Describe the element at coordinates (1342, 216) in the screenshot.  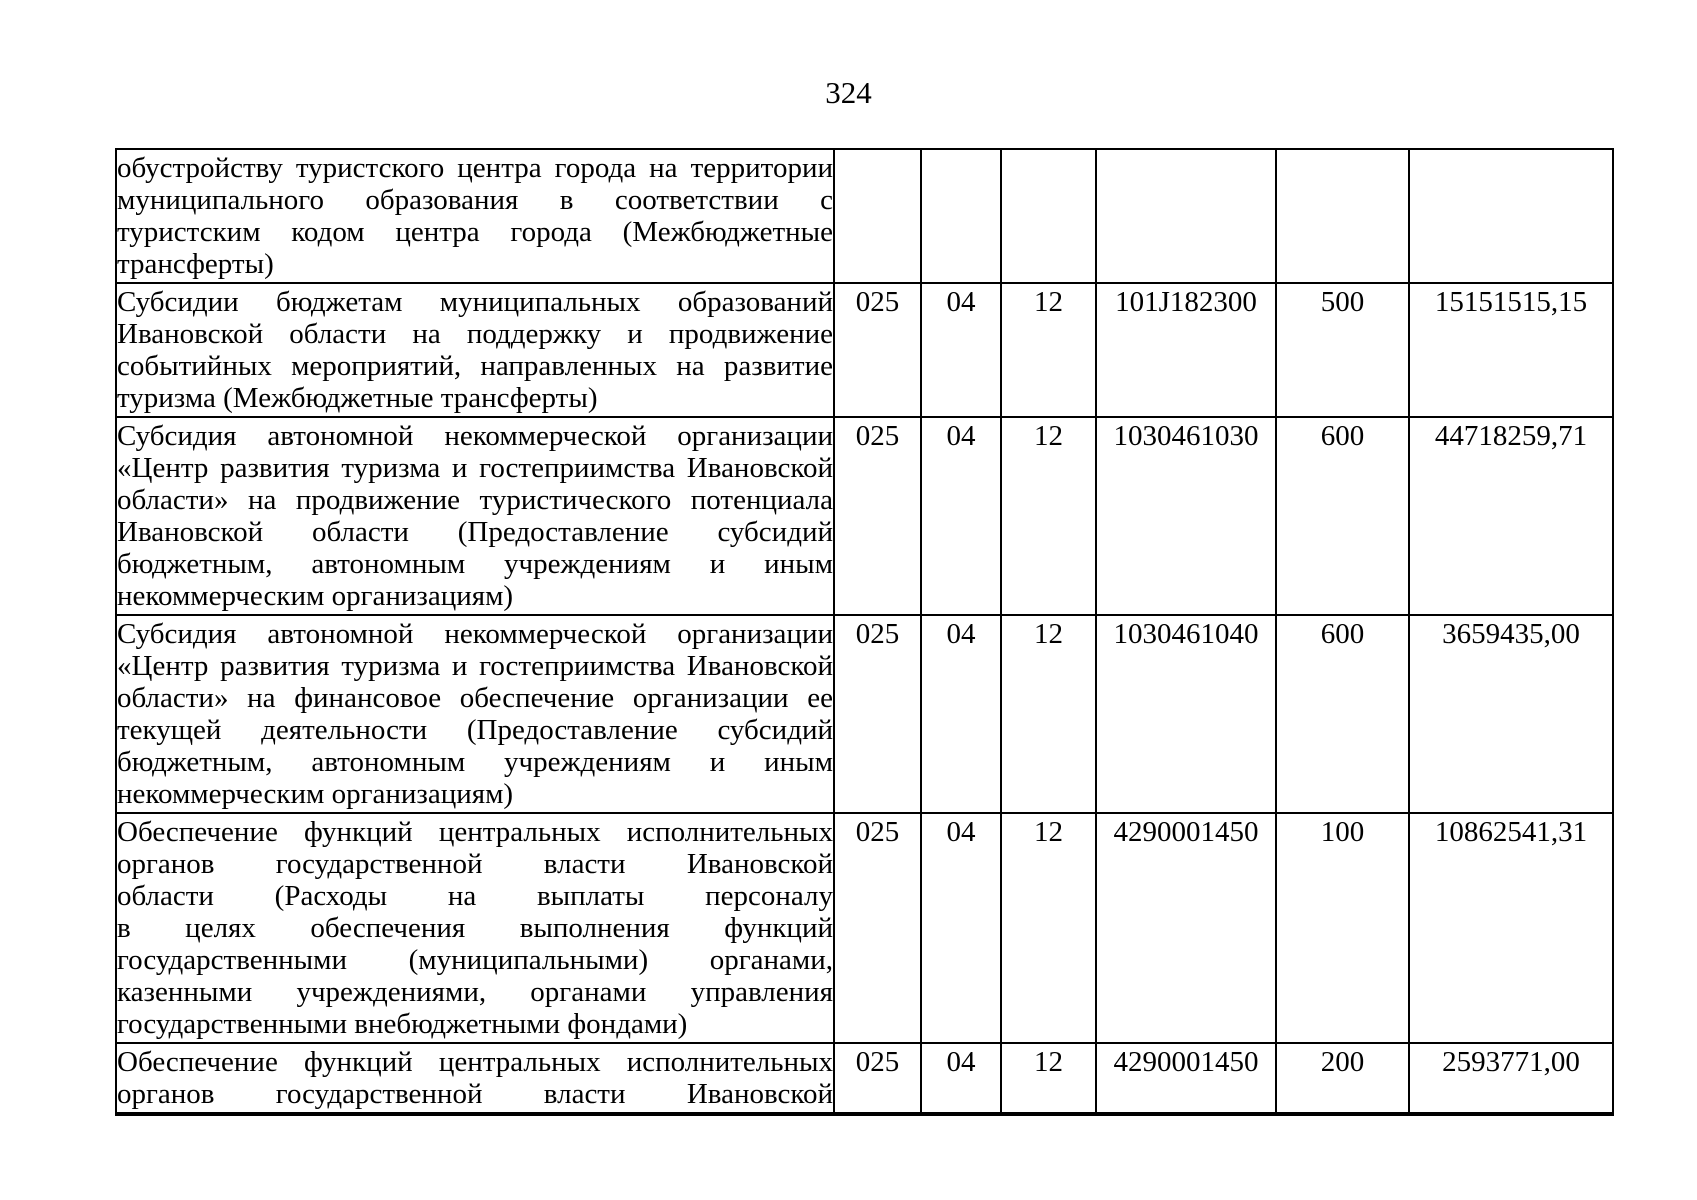
I see `expense-type-code-cell` at that location.